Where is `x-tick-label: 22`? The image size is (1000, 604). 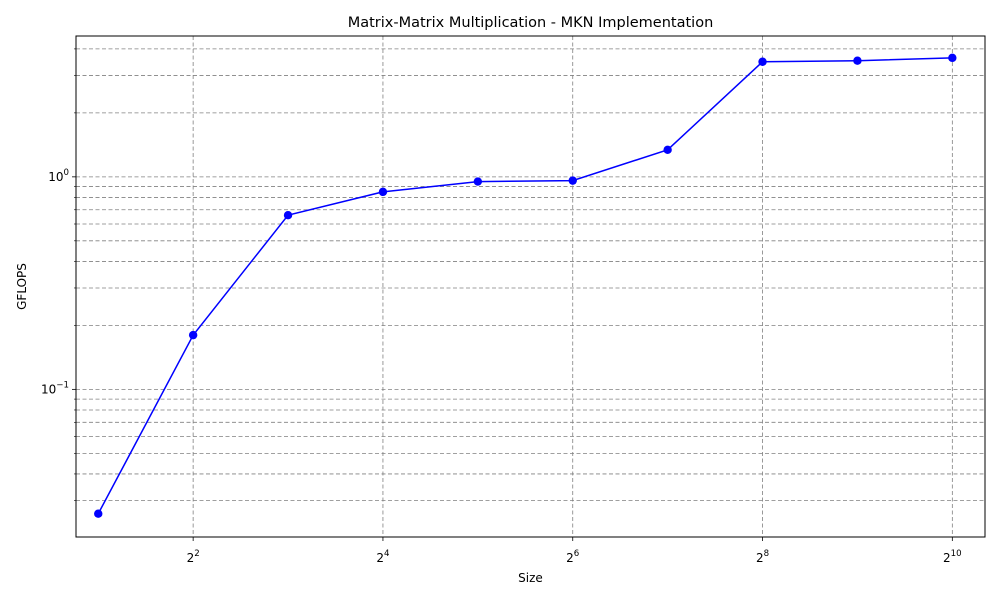 x-tick-label: 22 is located at coordinates (193, 557).